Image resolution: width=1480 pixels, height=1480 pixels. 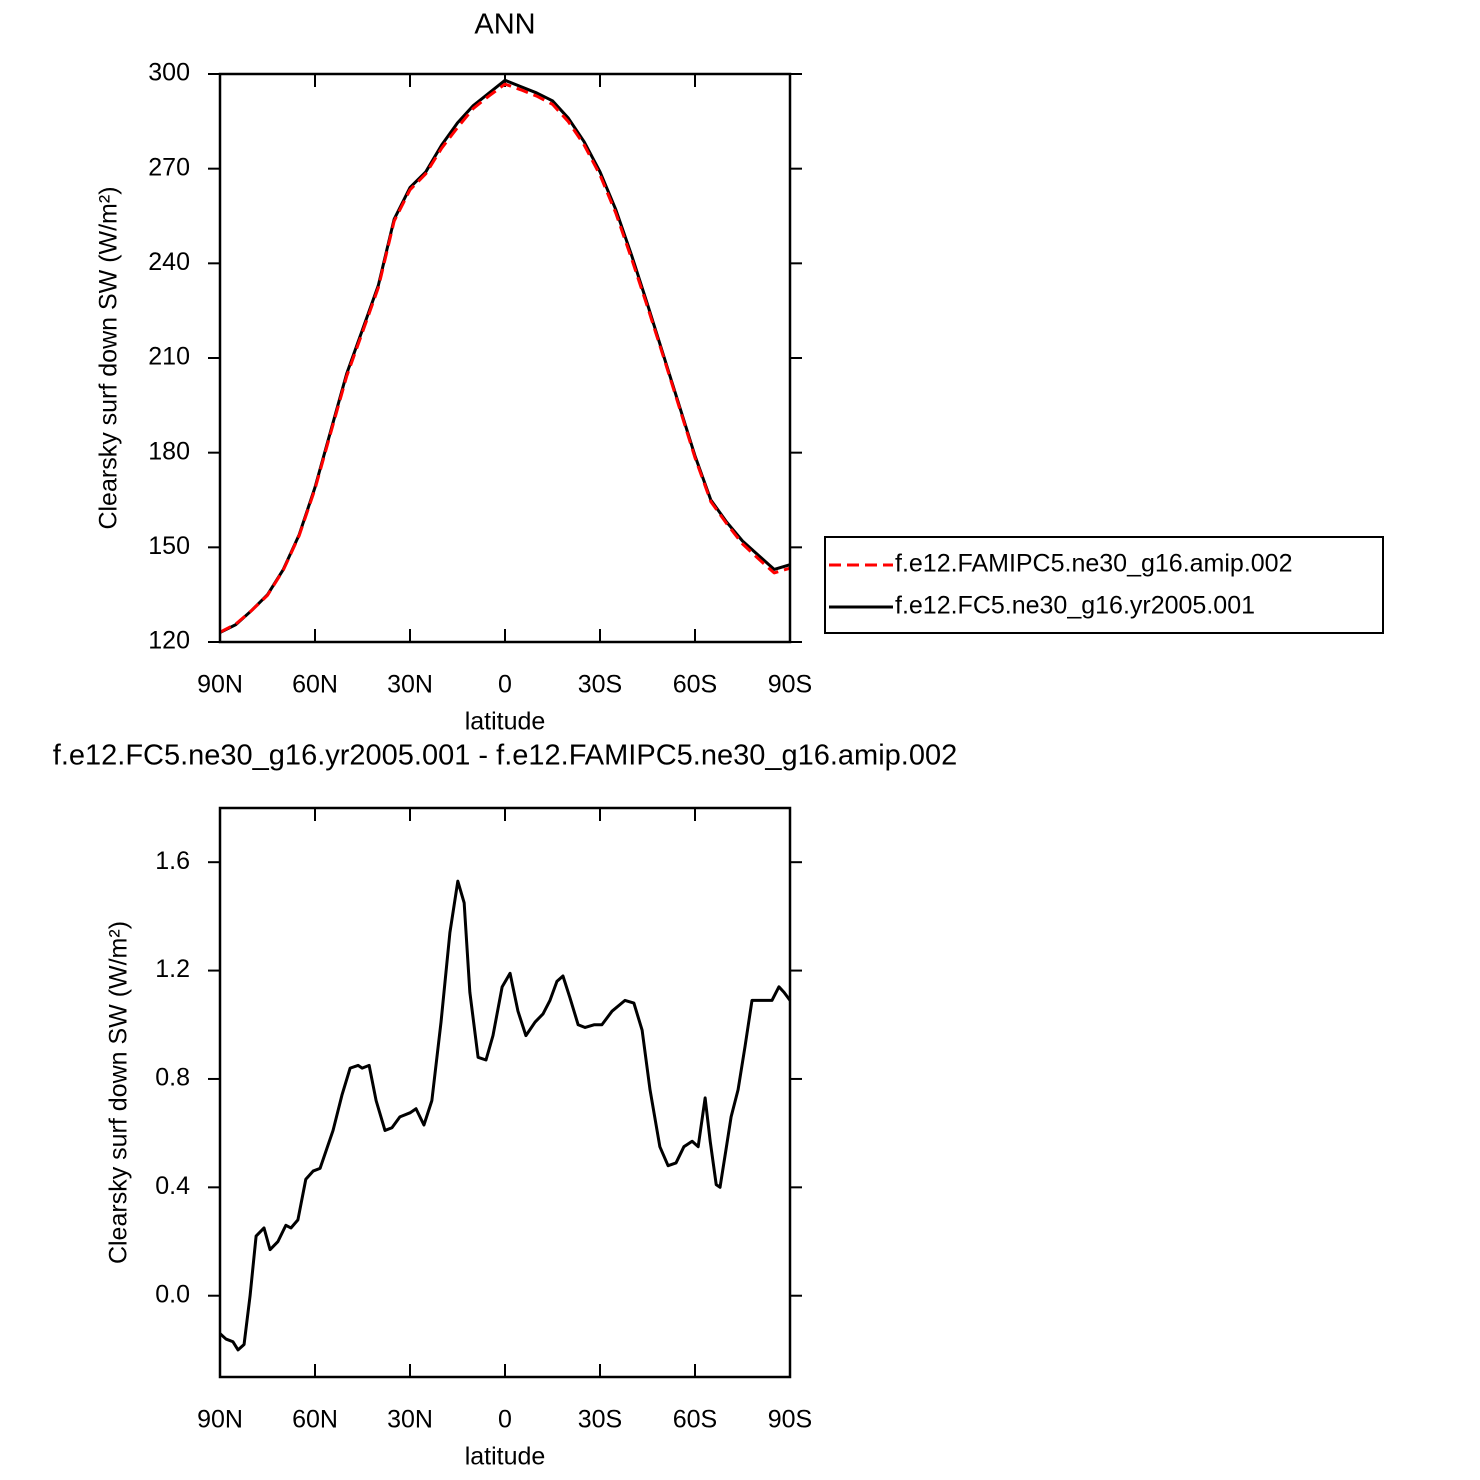 I want to click on y-tick-label: 1.2, so click(x=172, y=969).